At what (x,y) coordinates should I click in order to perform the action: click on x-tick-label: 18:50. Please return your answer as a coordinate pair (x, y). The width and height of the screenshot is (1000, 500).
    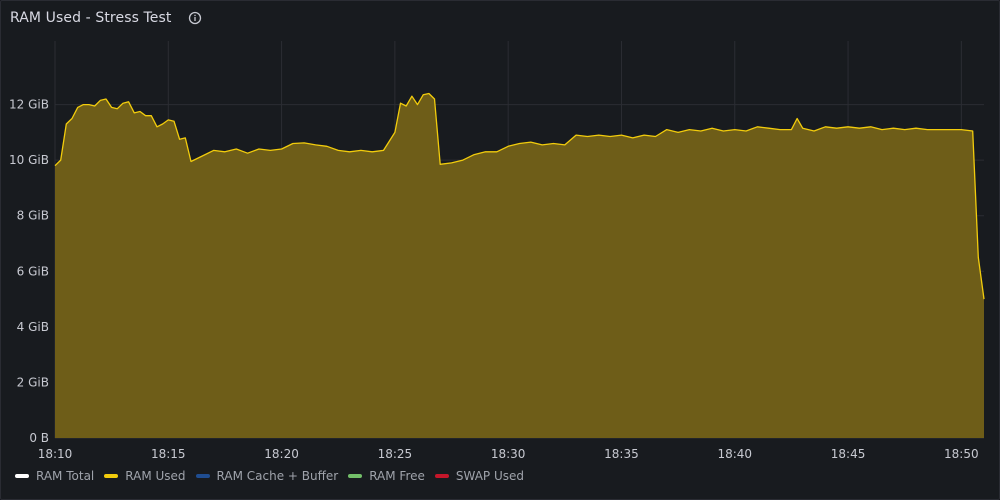
    Looking at the image, I should click on (961, 454).